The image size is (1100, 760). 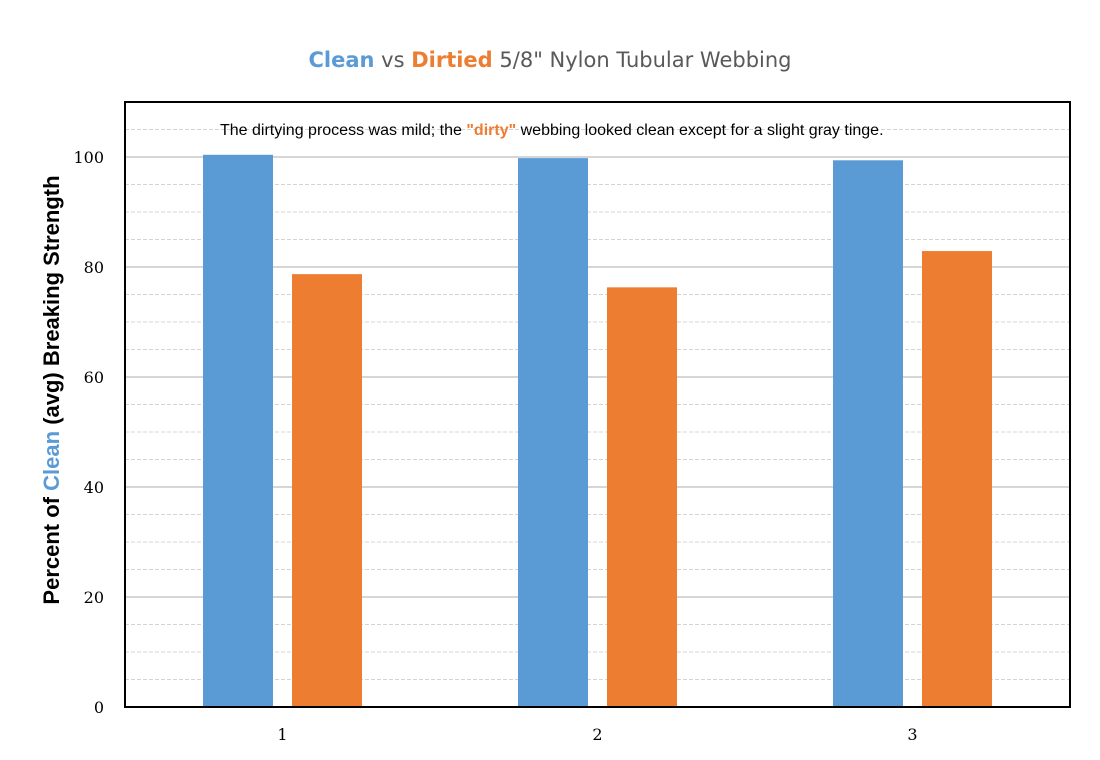 I want to click on x-tick-label: 1, so click(x=282, y=734).